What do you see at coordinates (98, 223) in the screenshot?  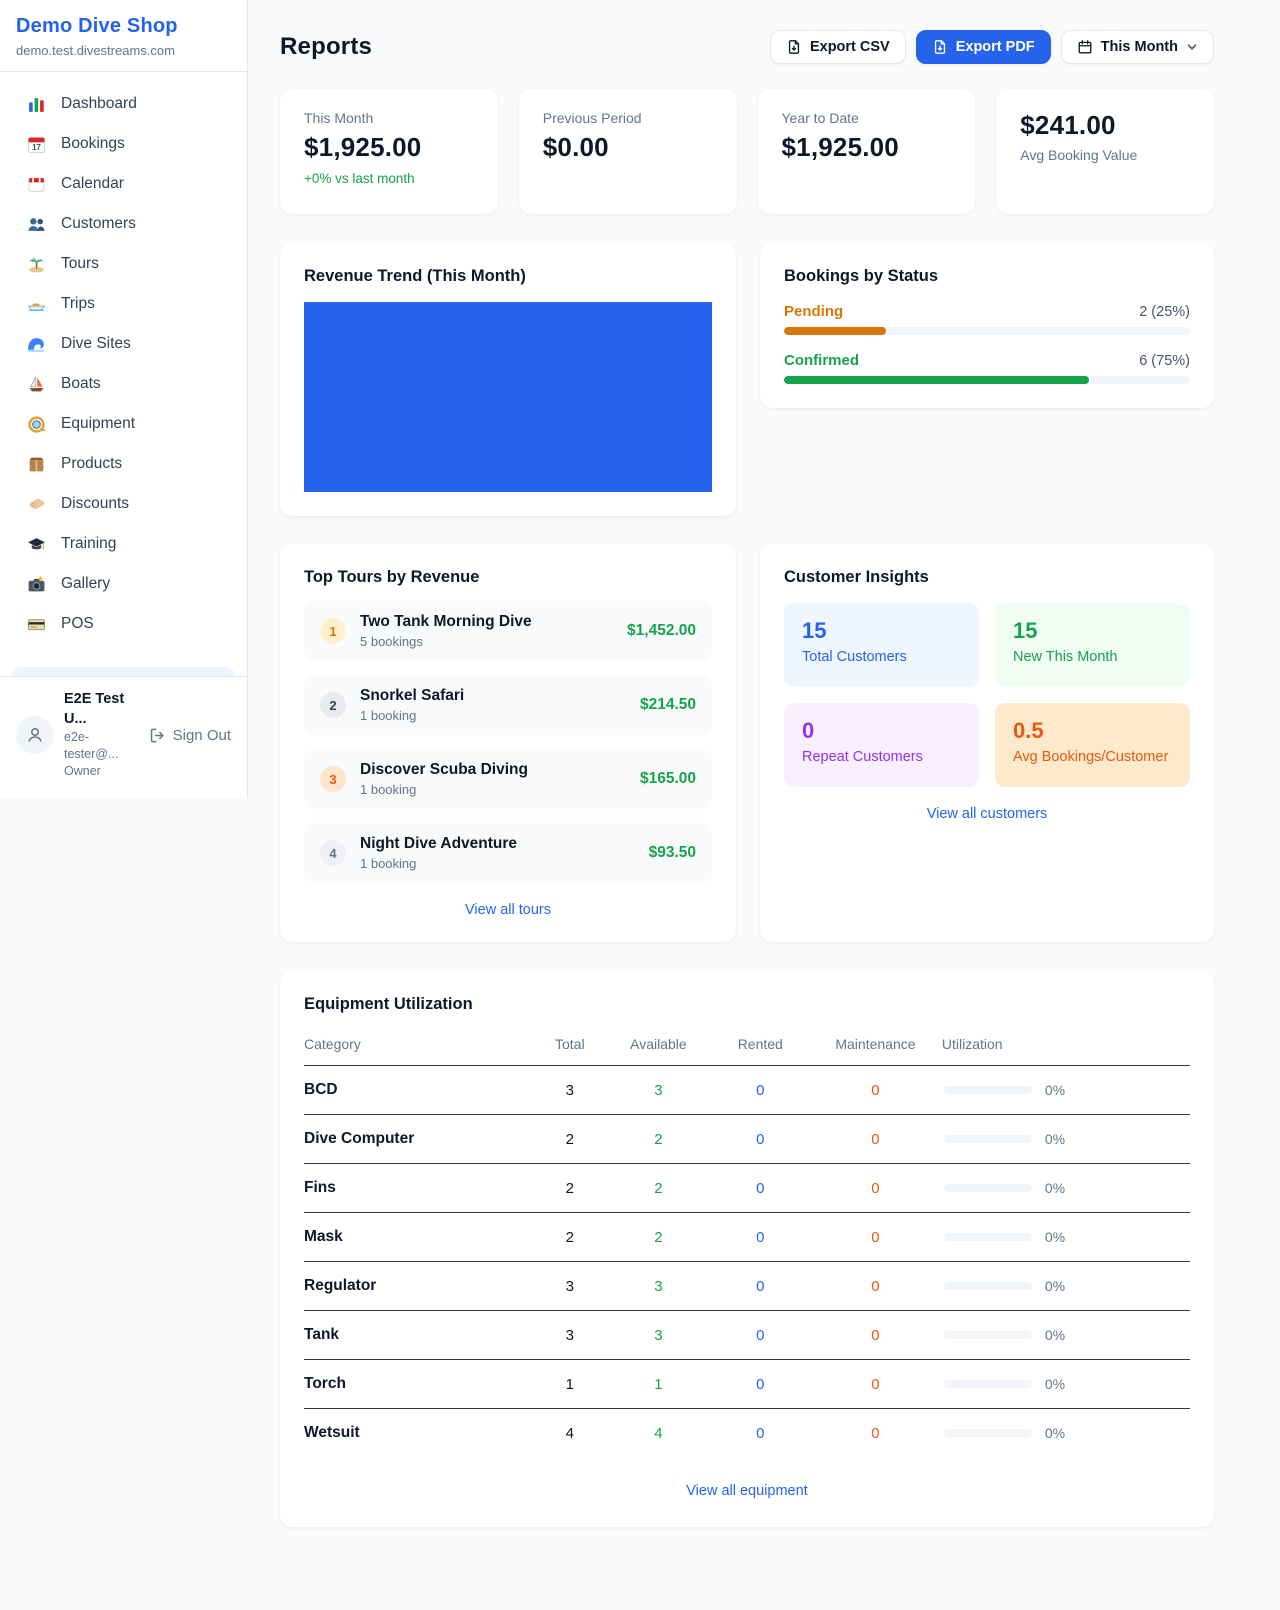 I see `sidebar-item-label: Customers` at bounding box center [98, 223].